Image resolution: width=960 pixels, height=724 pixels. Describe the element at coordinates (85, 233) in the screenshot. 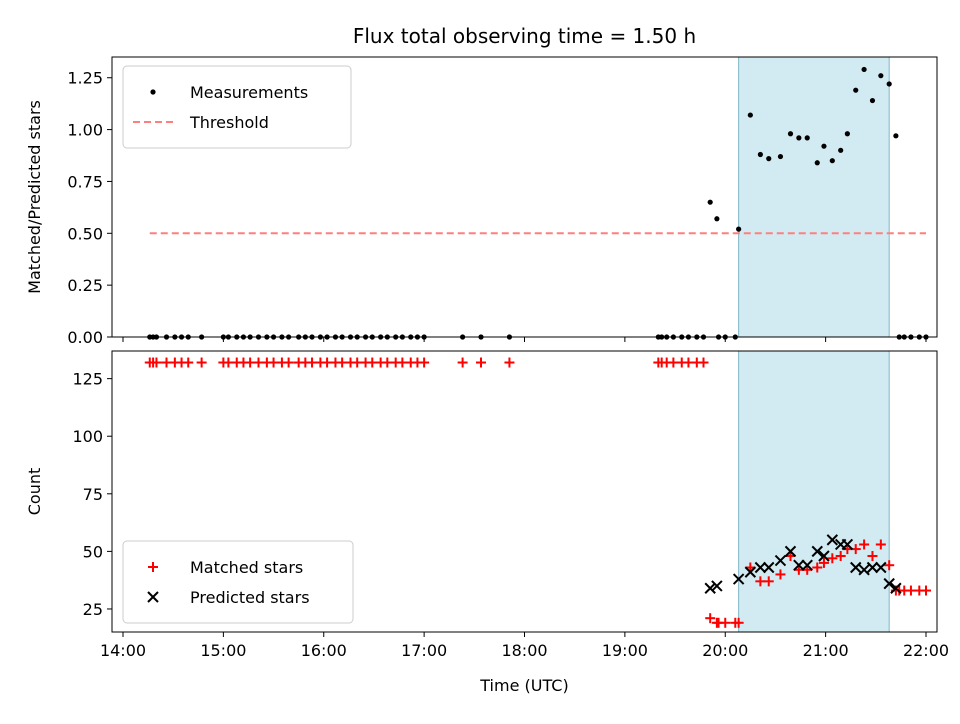

I see `y-tick-label: 0.50` at that location.